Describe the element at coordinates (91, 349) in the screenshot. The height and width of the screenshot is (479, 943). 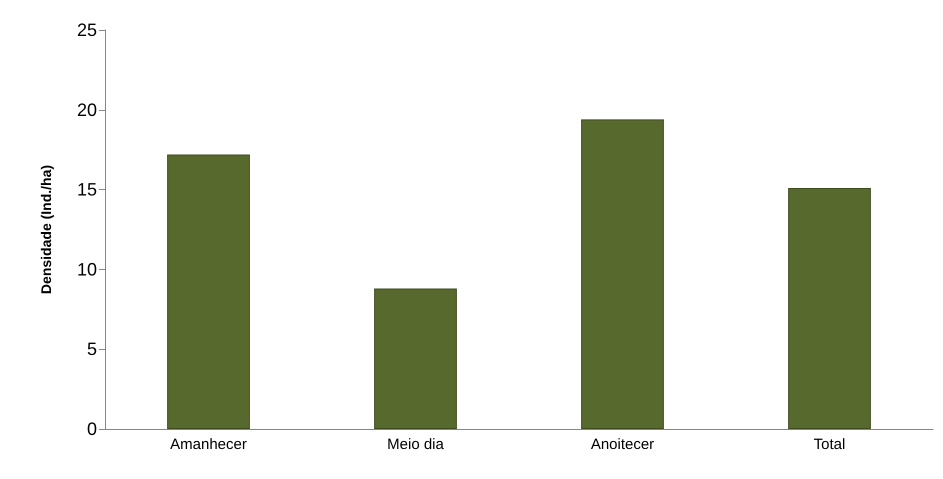
I see `y-tick-label: 5` at that location.